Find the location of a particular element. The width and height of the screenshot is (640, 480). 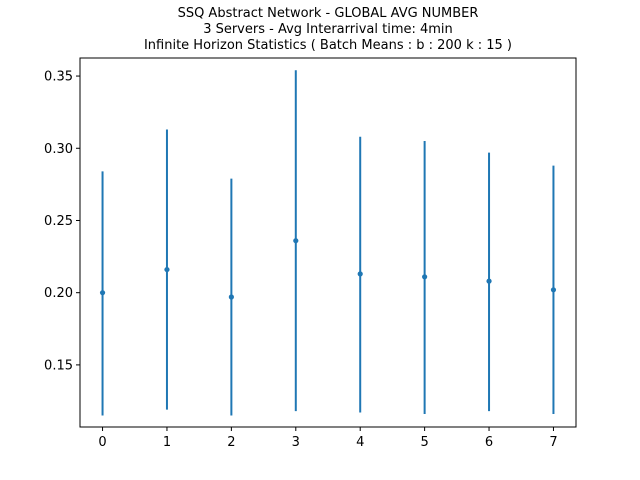

title-line-2: 3 Servers - Avg Interarrival time: 4min is located at coordinates (328, 29).